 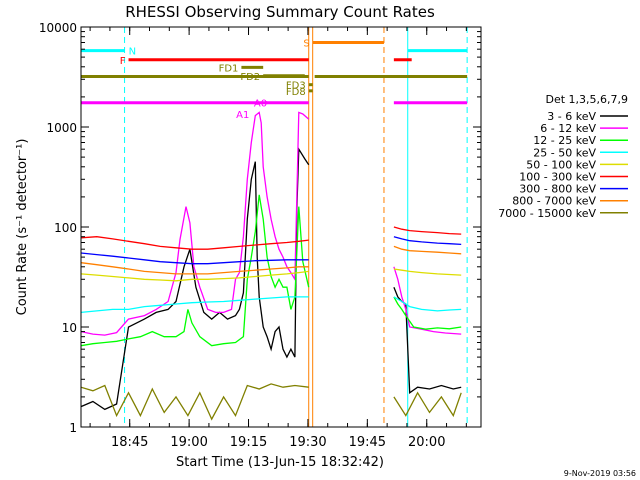 I want to click on x-tick-label: 19:00, so click(x=188, y=442).